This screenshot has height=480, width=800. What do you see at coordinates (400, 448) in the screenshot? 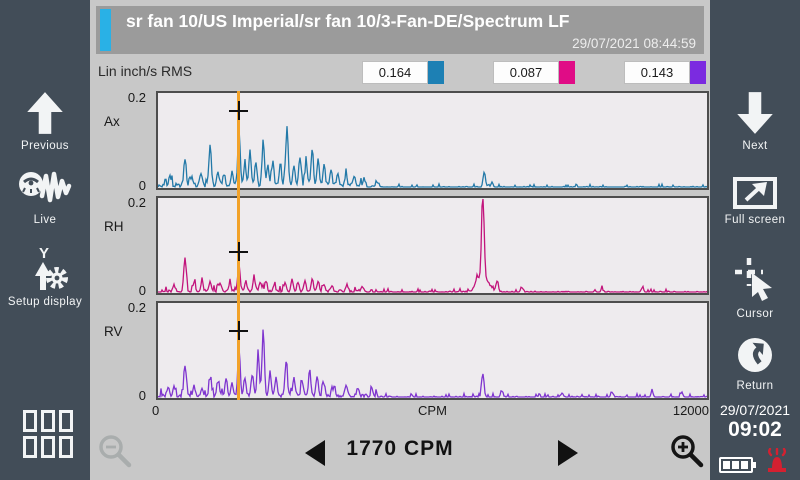
I see `cursor-frequency-readout: 1770 CPM` at bounding box center [400, 448].